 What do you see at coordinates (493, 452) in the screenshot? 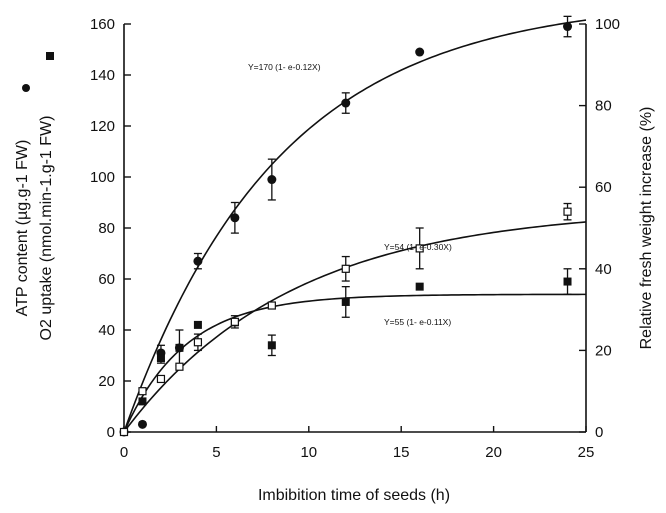
I see `x-tick-label: 20` at bounding box center [493, 452].